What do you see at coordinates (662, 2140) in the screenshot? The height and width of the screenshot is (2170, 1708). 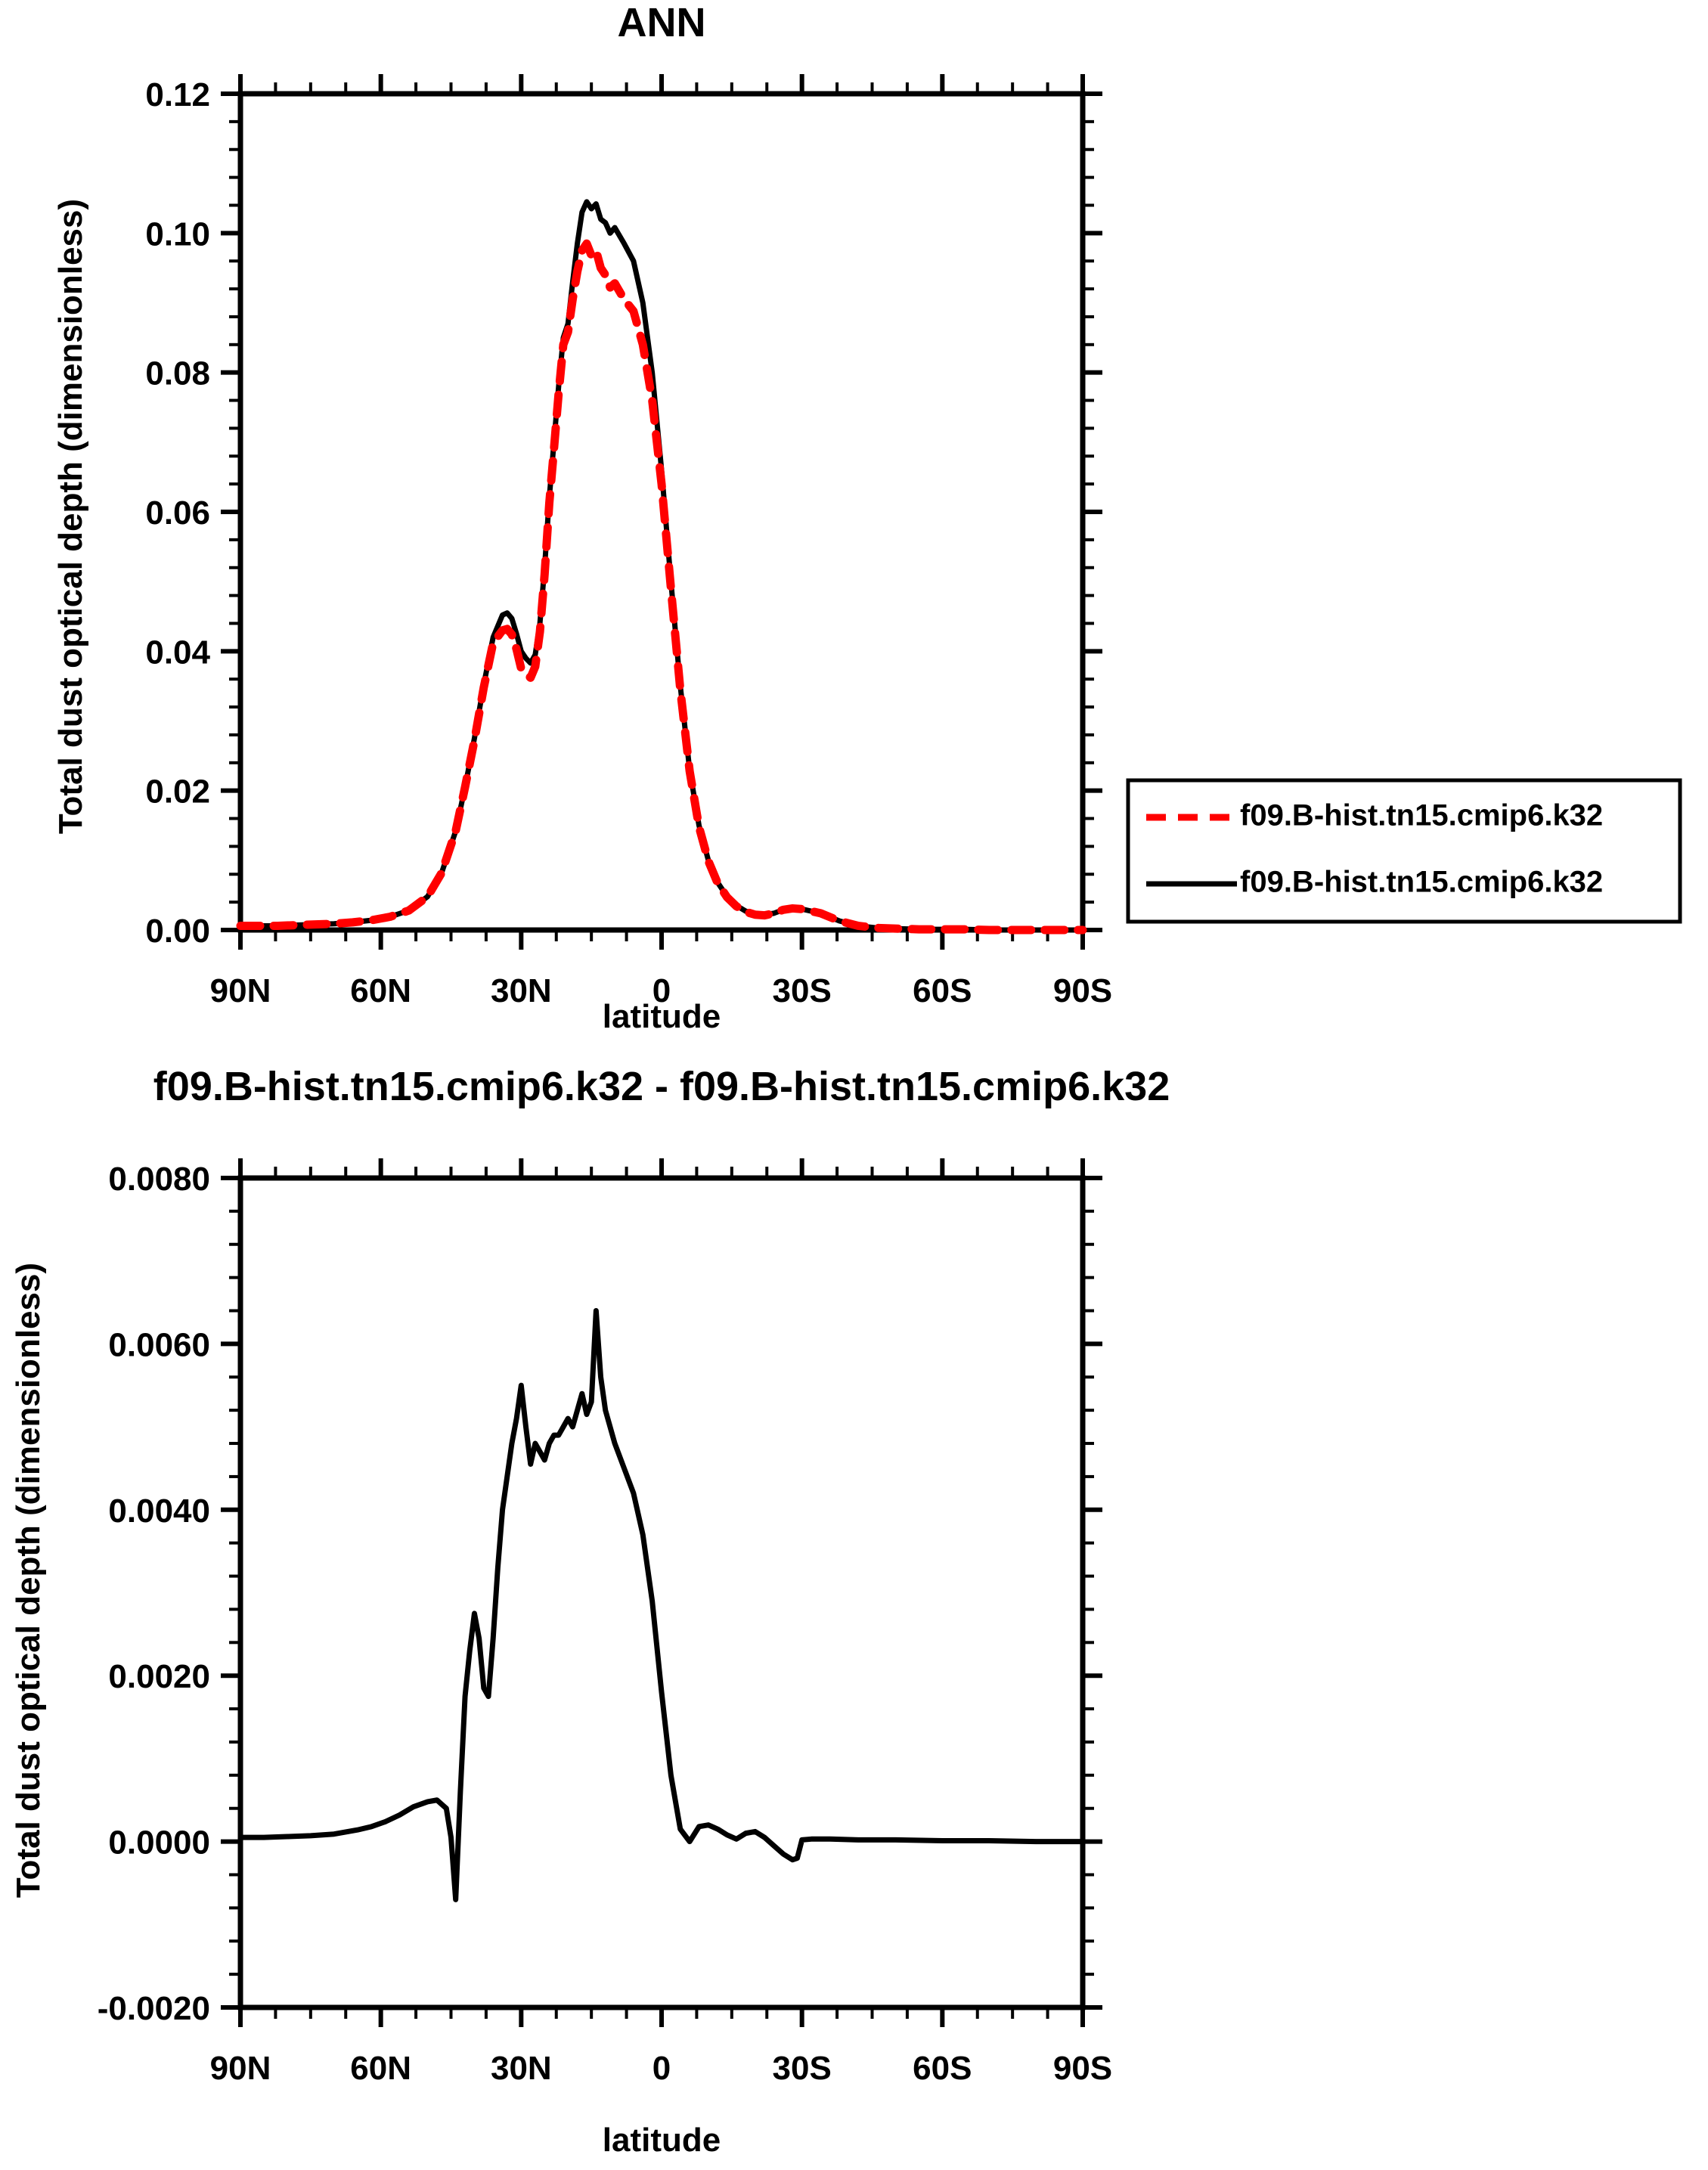 I see `bottom-panel-xlabel: latitude` at bounding box center [662, 2140].